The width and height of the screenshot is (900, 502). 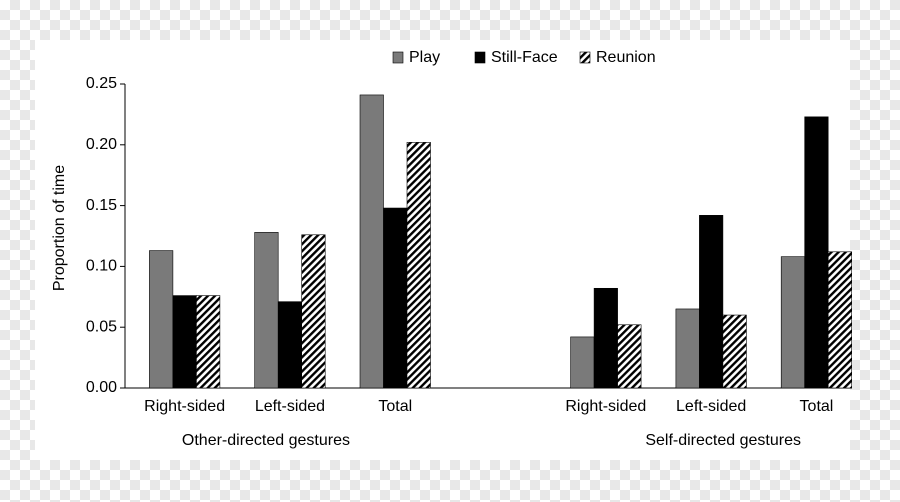 I want to click on y-tick-label: 0.10, so click(x=101, y=266).